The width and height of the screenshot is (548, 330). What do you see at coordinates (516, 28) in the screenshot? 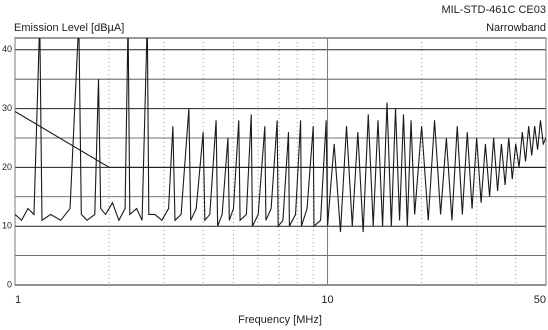
I see `chart-subtitle: Narrowband` at bounding box center [516, 28].